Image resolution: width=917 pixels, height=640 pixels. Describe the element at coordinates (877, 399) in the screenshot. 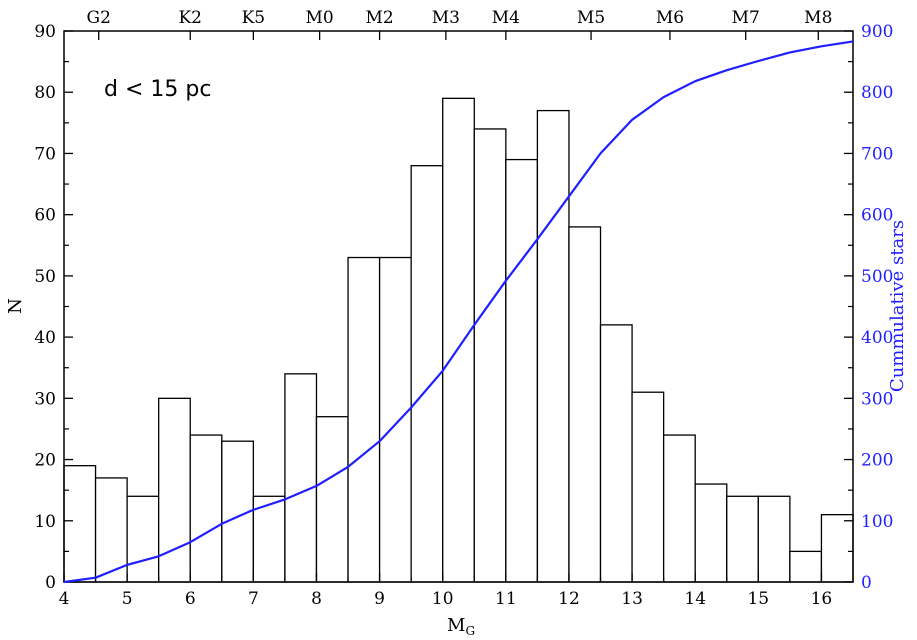

I see `y2-tick-label: 300` at that location.